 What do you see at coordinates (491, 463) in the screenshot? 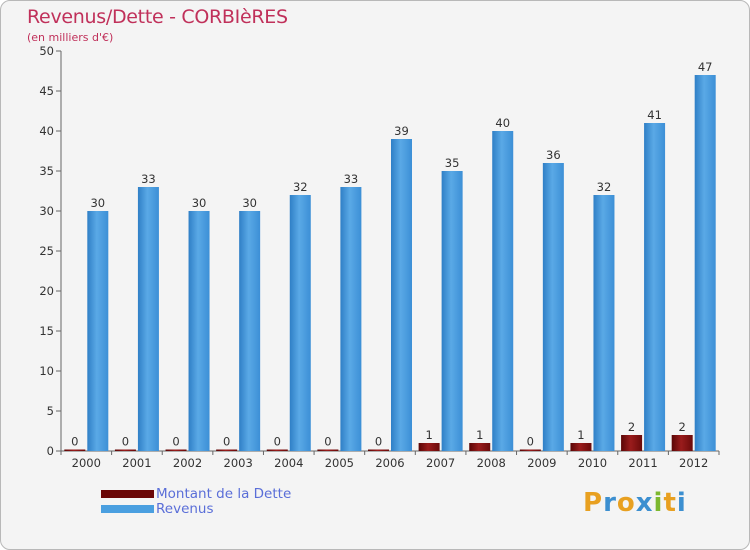
I see `x-tick-label: 2008` at bounding box center [491, 463].